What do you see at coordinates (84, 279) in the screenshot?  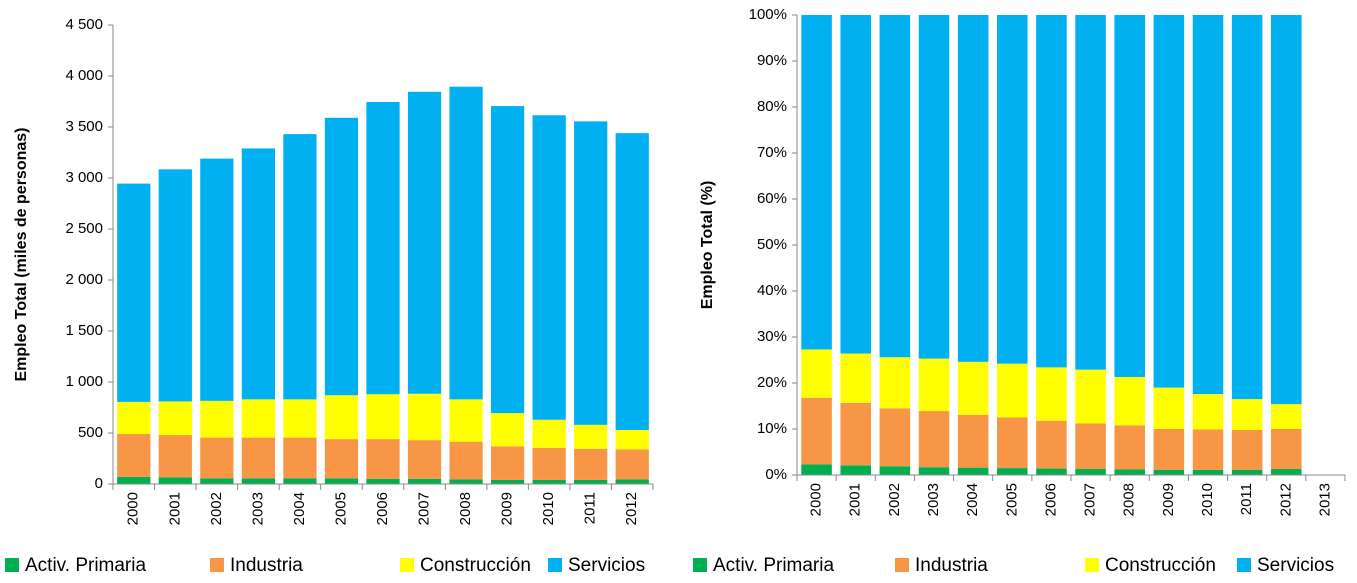 I see `y-tick-label: 2 000` at bounding box center [84, 279].